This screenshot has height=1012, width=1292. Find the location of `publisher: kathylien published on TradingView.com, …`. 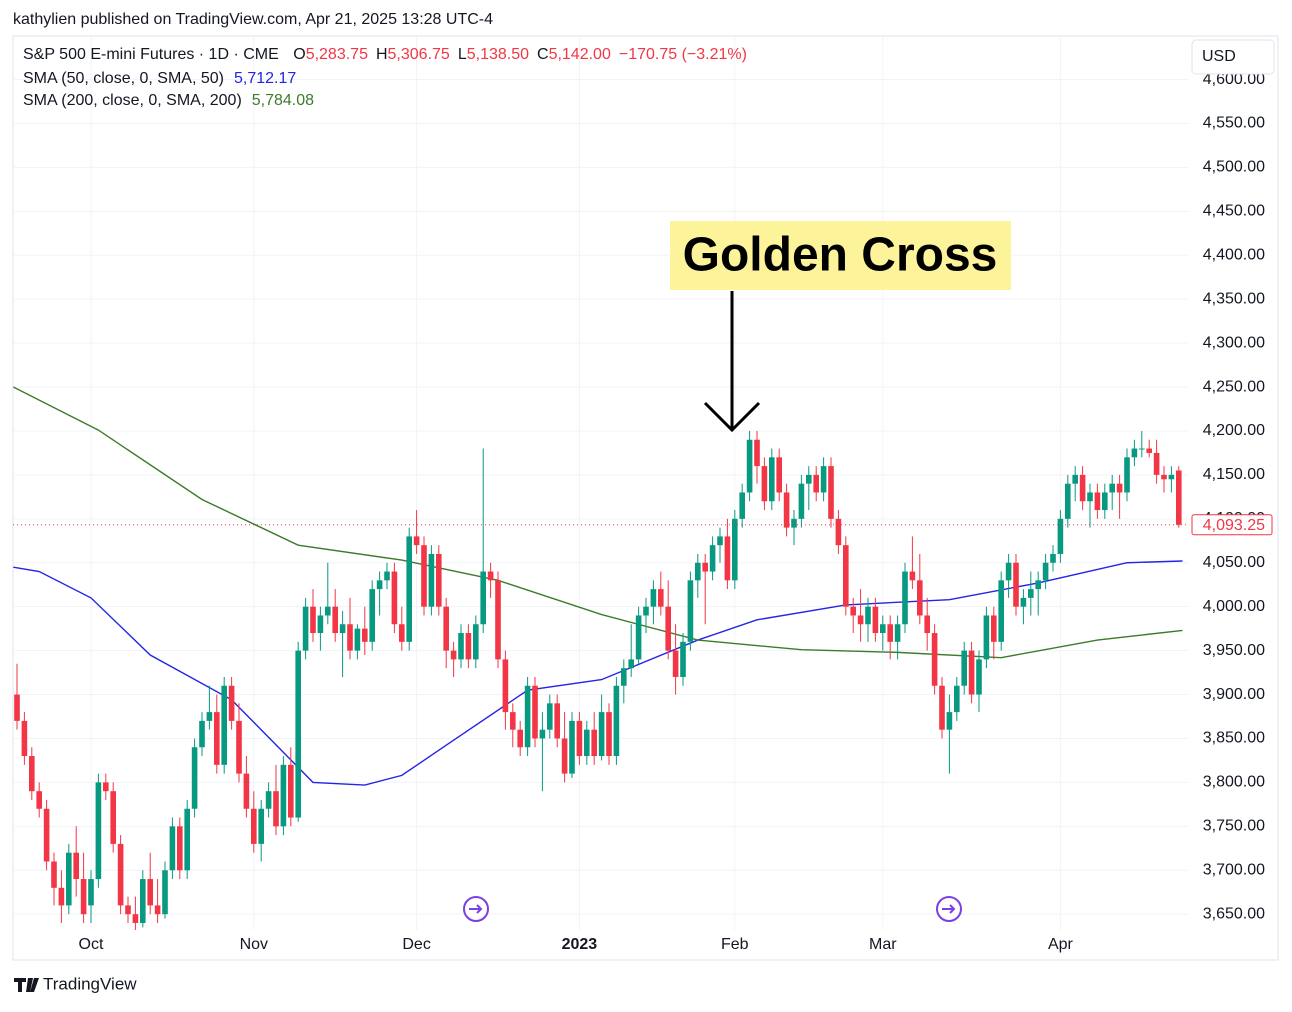

publisher: kathylien published on TradingView.com, … is located at coordinates (253, 19).